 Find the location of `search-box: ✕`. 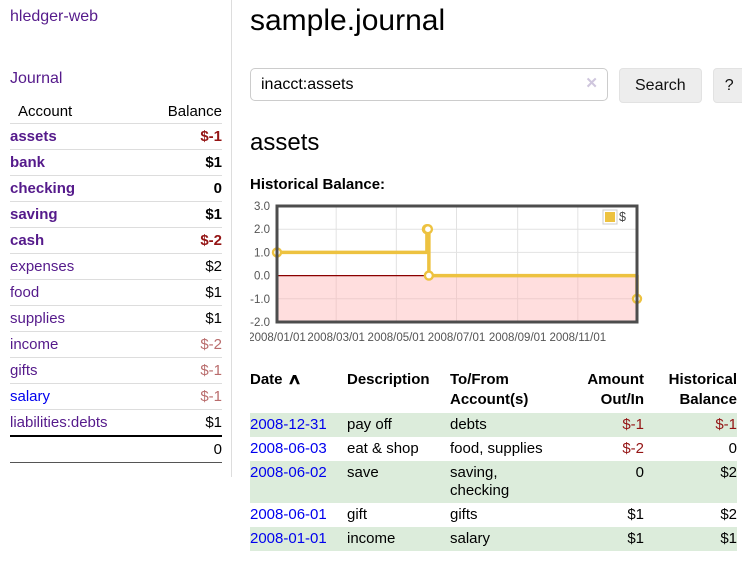

search-box: ✕ is located at coordinates (429, 85).